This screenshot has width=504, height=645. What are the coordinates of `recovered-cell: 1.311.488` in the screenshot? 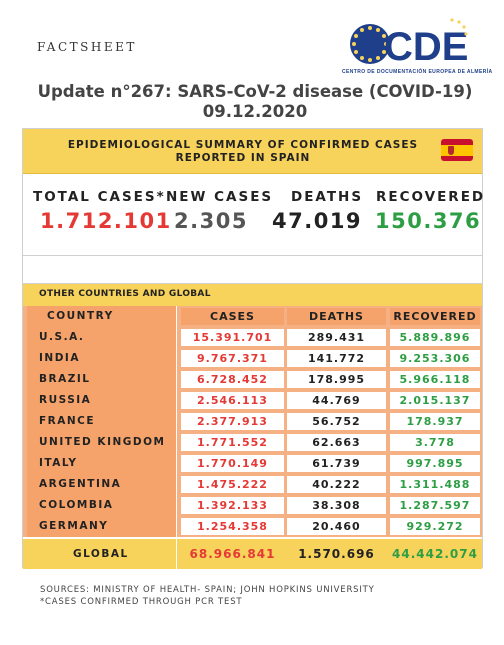 It's located at (435, 484).